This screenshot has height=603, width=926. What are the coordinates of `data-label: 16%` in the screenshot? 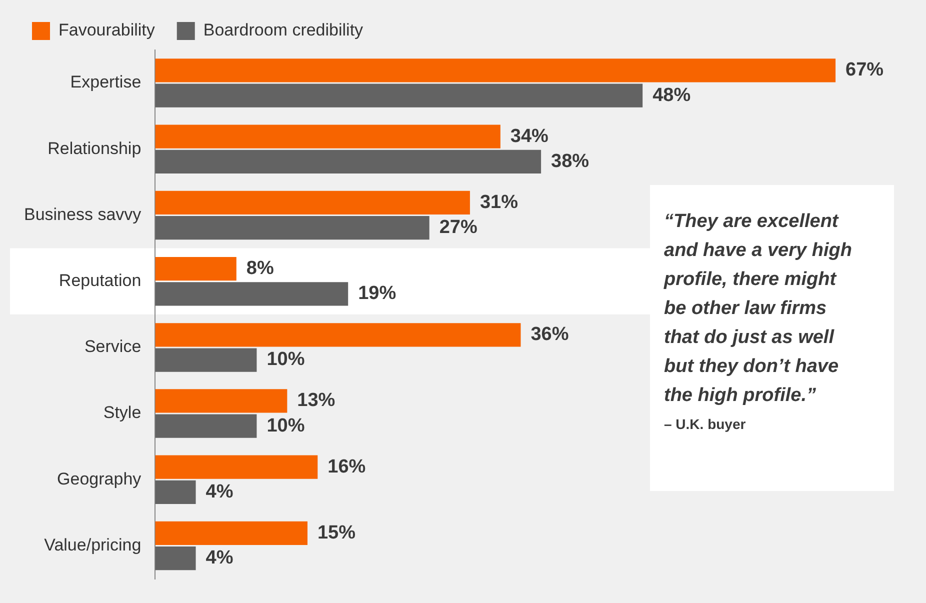 It's located at (347, 467).